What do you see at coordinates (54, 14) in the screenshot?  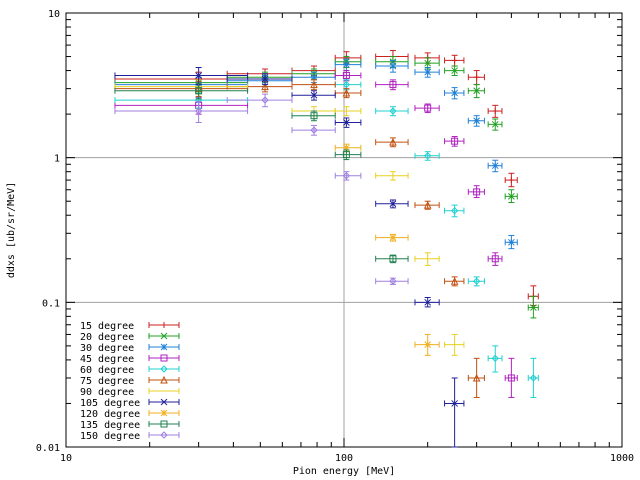 I see `y-tick-label: 10` at bounding box center [54, 14].